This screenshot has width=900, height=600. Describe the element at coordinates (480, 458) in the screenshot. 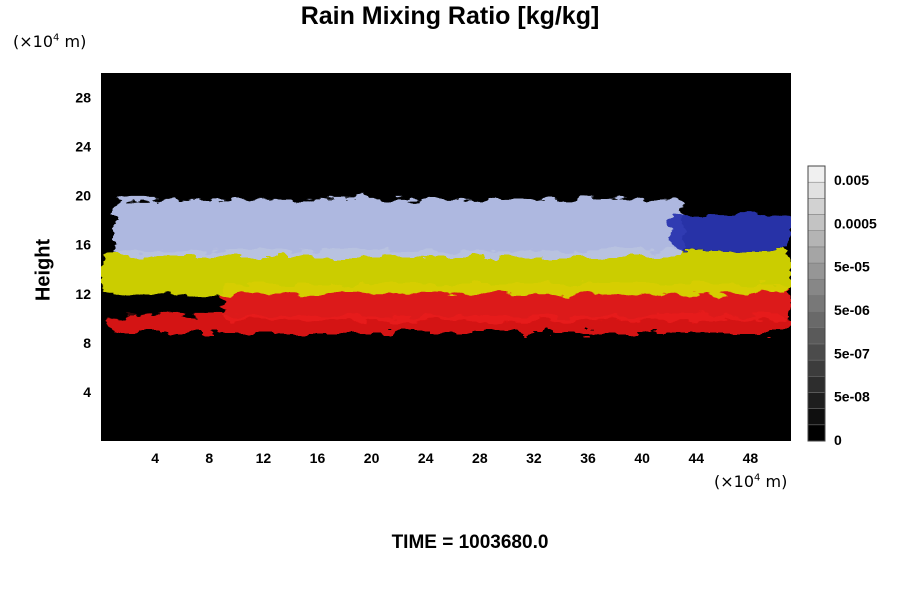

I see `x-tick-label: 28` at that location.